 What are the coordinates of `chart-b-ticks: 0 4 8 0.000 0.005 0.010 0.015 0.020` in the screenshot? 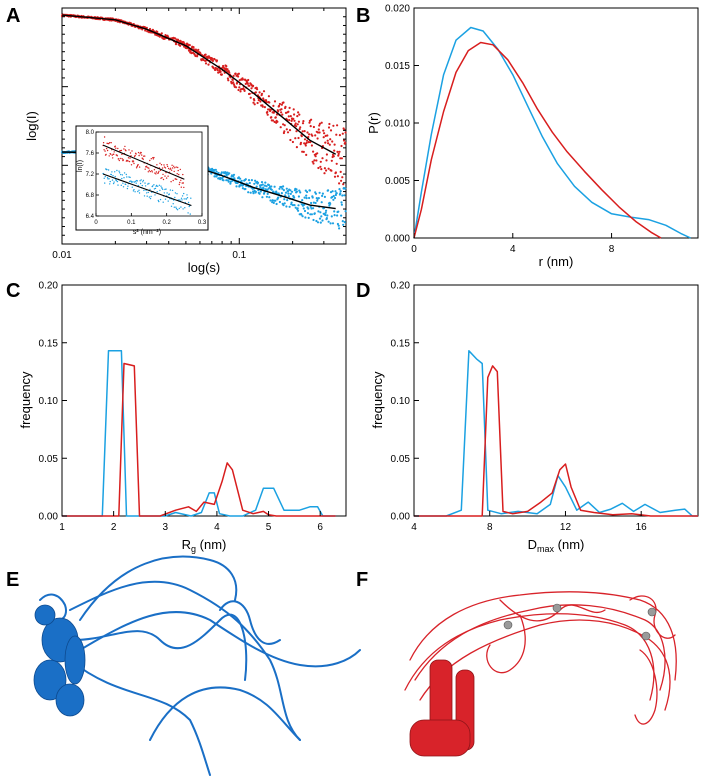 It's located at (500, 130).